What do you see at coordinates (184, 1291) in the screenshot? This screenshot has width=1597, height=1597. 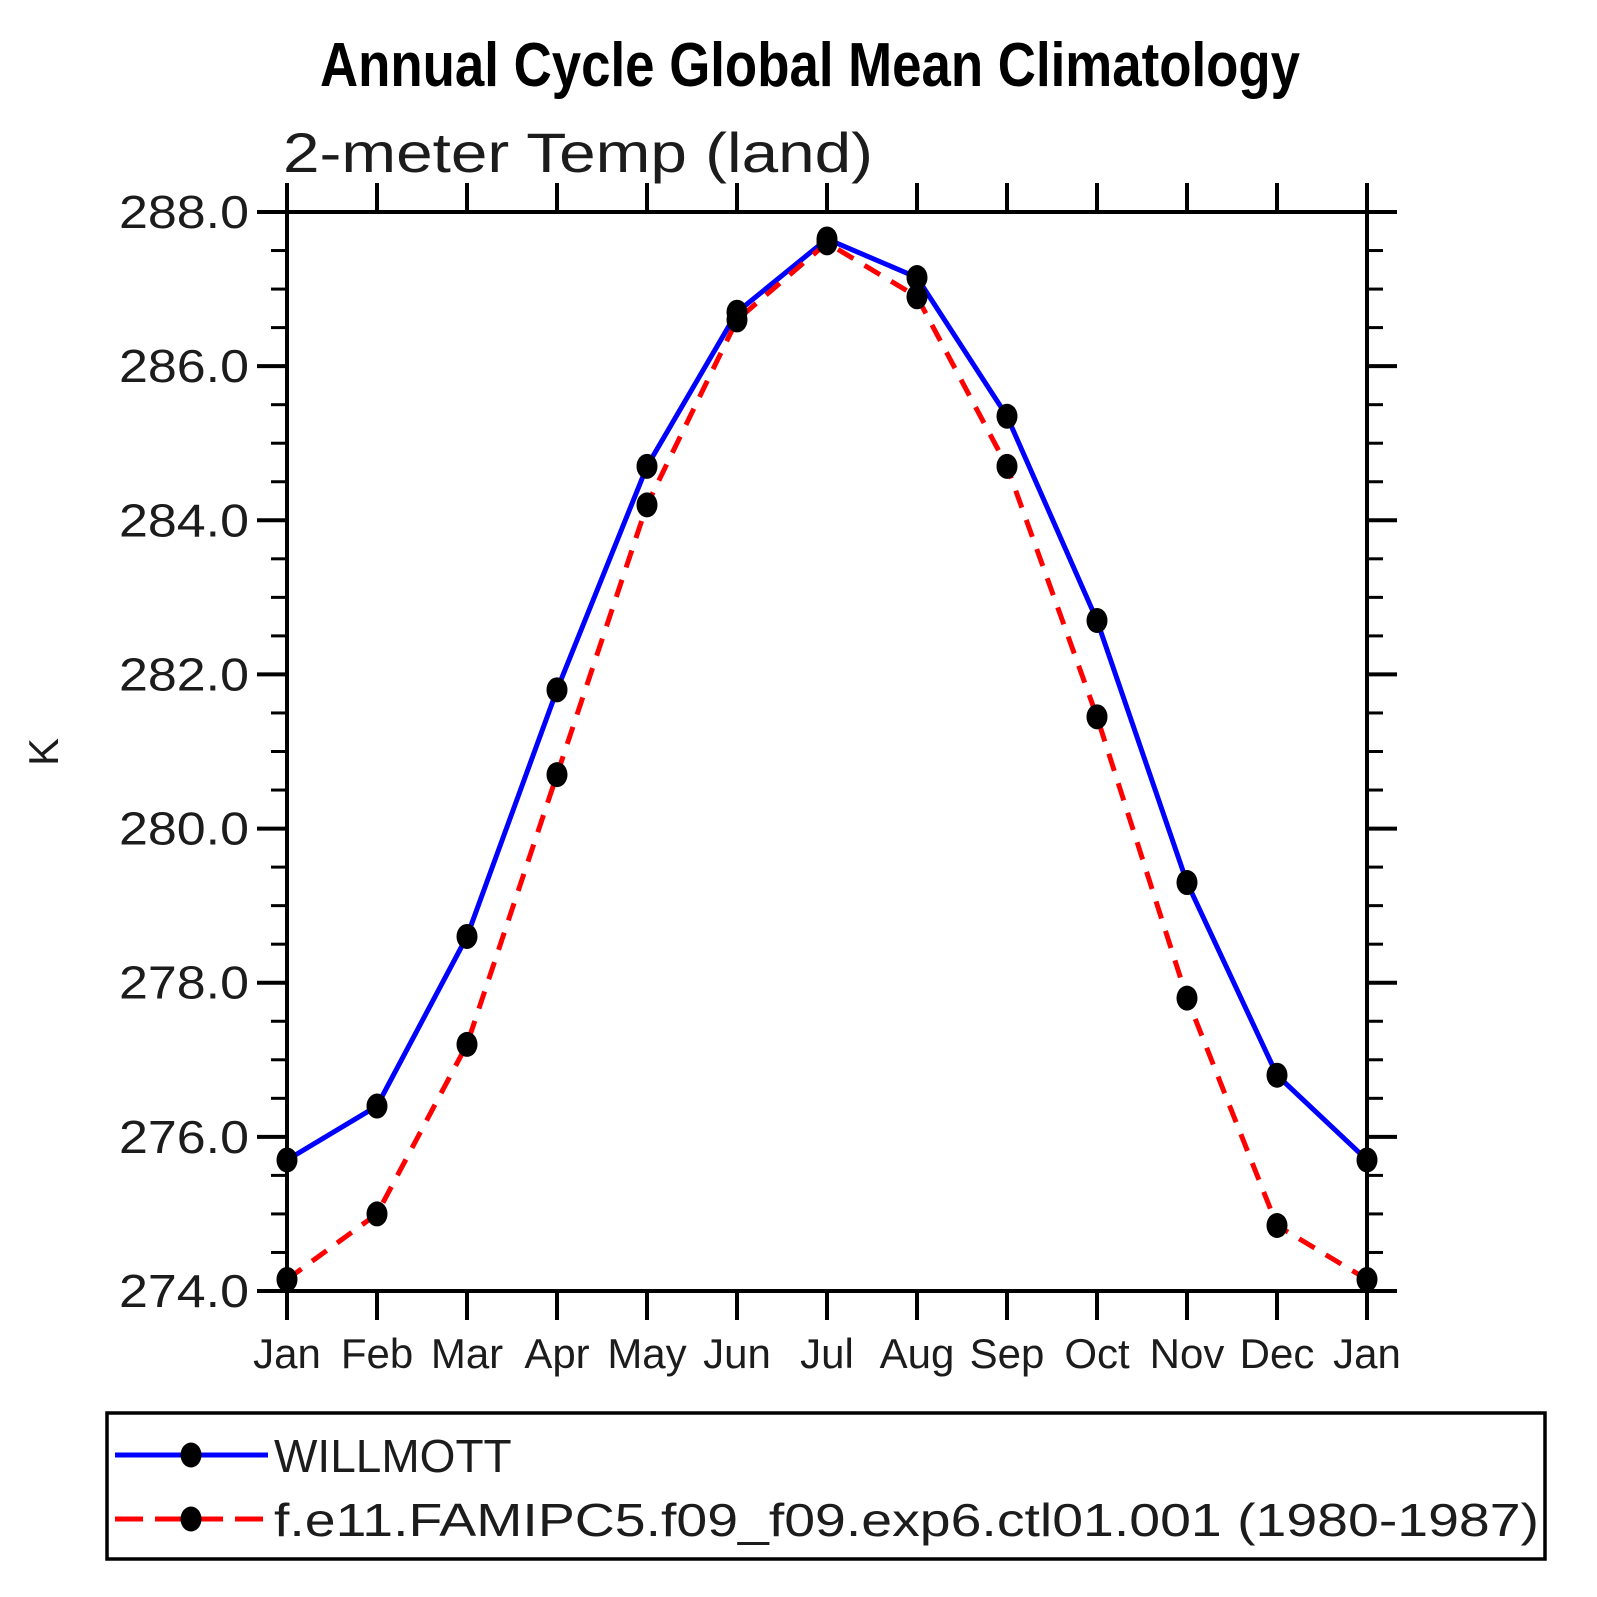 I see `y-tick-label: 274.0` at bounding box center [184, 1291].